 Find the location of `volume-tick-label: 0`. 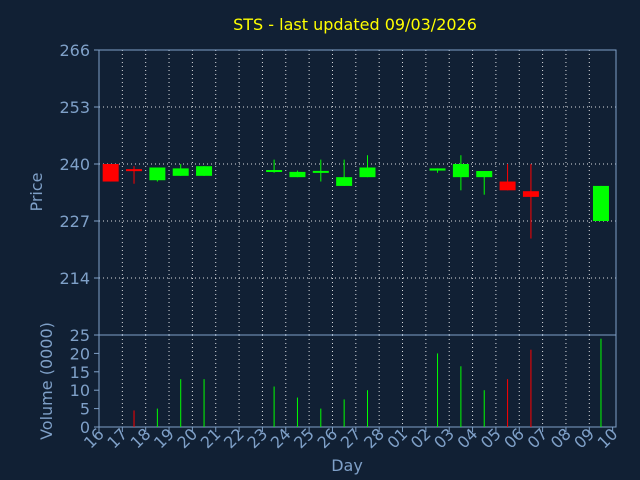

volume-tick-label: 0 is located at coordinates (85, 427).